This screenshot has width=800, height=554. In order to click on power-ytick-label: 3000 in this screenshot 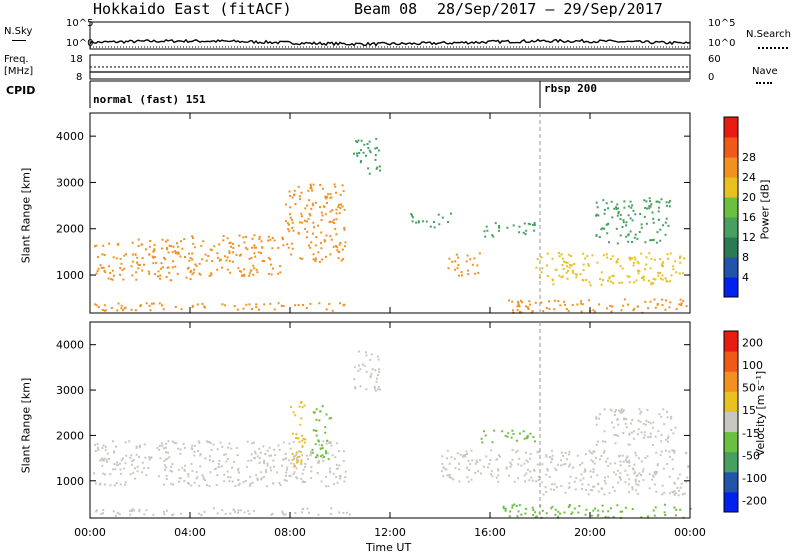, I will do `click(70, 182)`.